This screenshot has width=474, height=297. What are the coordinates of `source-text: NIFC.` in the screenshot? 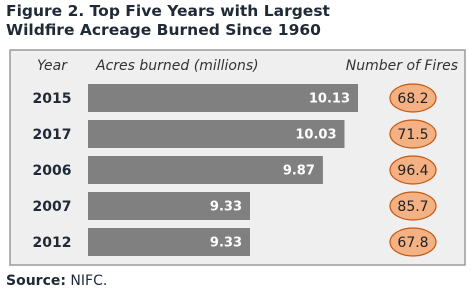 It's located at (89, 281).